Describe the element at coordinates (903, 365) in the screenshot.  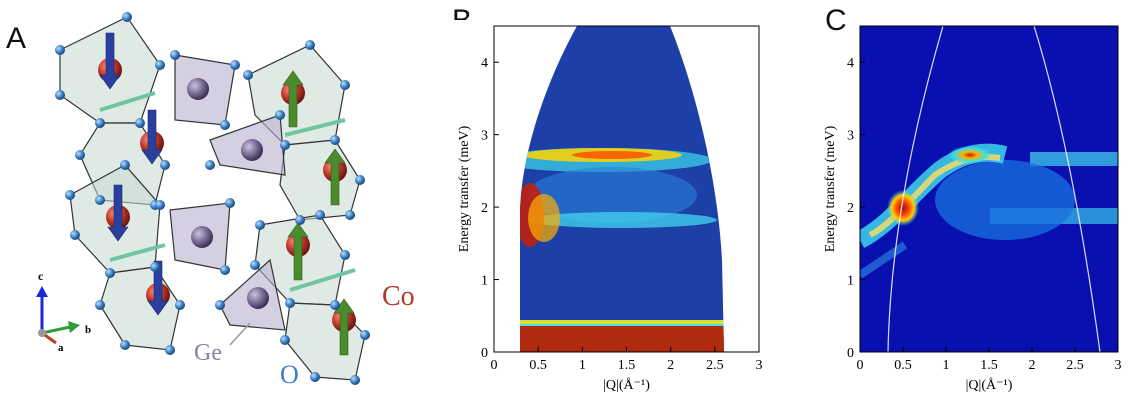
I see `chart-c-xtick-label: 0.5` at that location.